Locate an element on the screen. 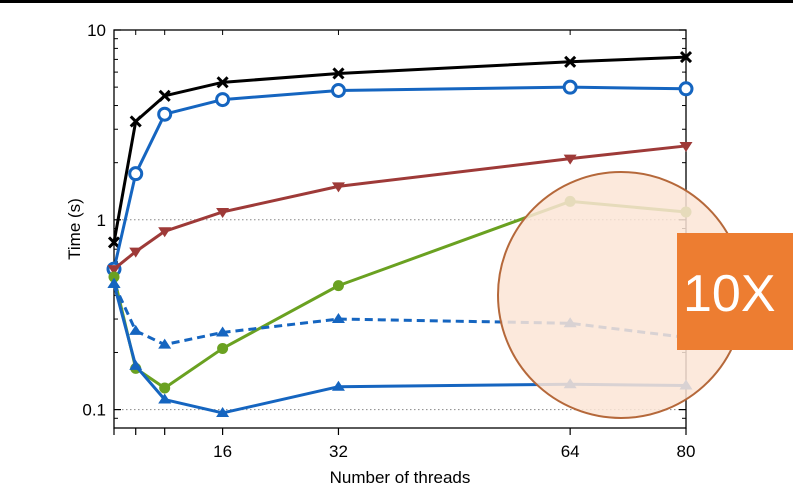 The width and height of the screenshot is (793, 491). callout-box is located at coordinates (735, 291).